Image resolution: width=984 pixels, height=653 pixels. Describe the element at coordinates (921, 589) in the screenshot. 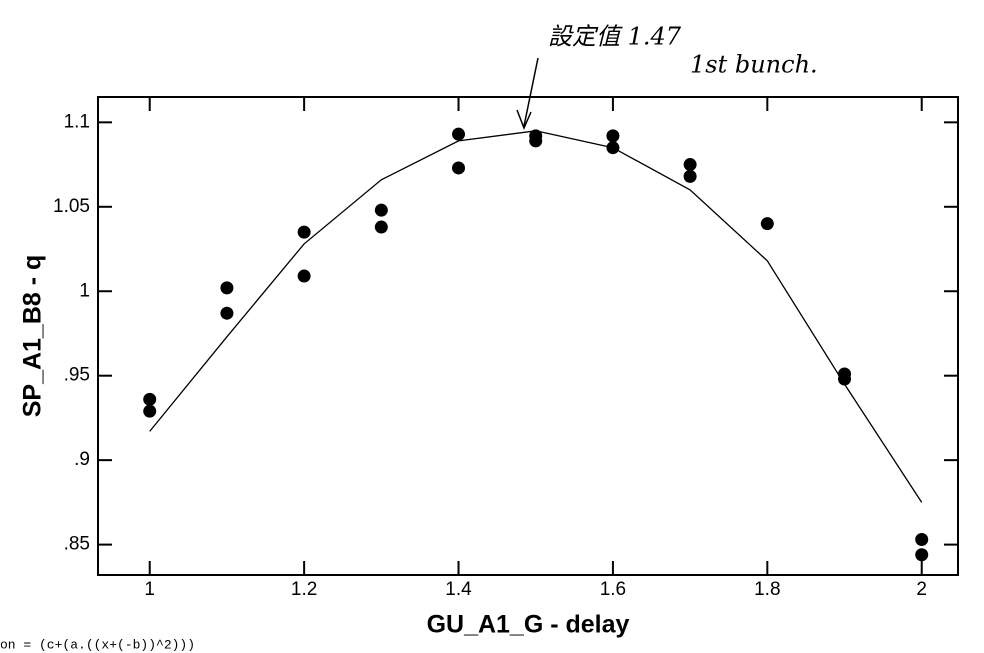

I see `x-tick-label: 2` at that location.